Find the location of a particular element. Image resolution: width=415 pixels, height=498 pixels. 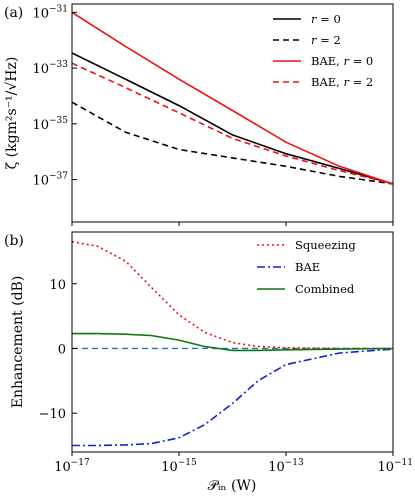

panel-b-y-axis-label: Enhancement (dB) is located at coordinates (18, 342).